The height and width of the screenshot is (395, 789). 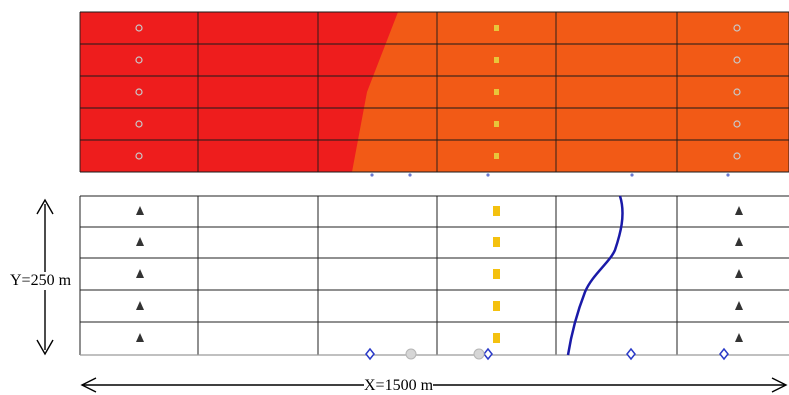 I want to click on y-dimension-label: Y=250 m, so click(x=41, y=281).